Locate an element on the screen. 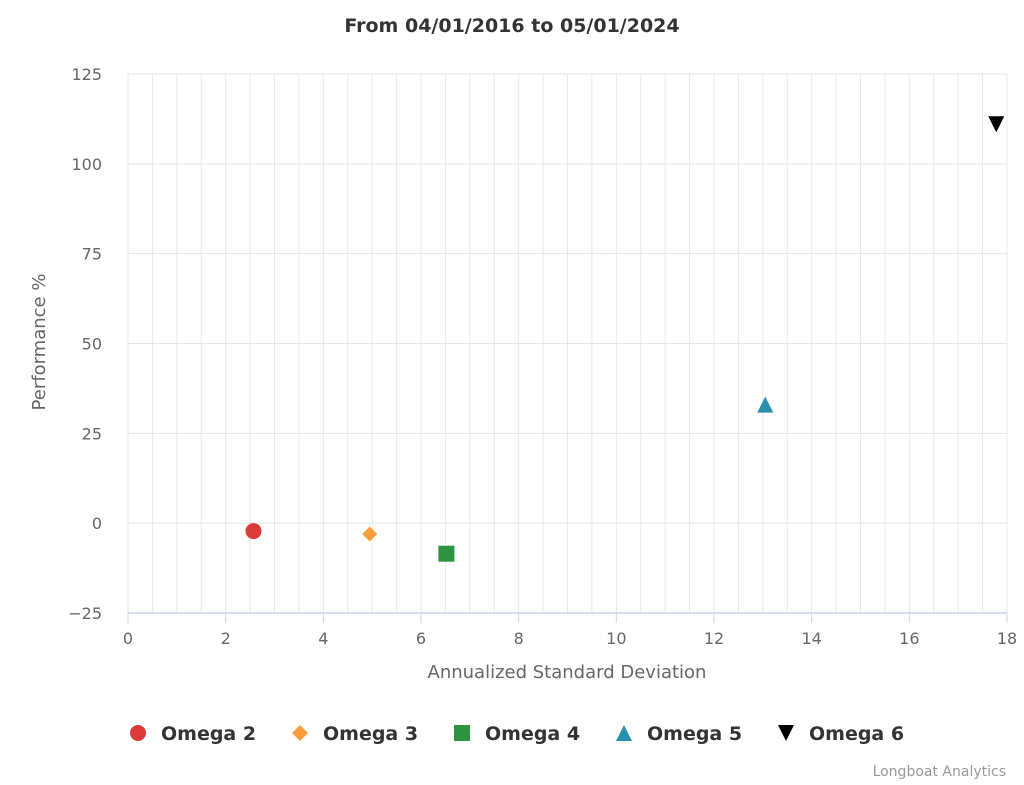  axes is located at coordinates (567, 617).